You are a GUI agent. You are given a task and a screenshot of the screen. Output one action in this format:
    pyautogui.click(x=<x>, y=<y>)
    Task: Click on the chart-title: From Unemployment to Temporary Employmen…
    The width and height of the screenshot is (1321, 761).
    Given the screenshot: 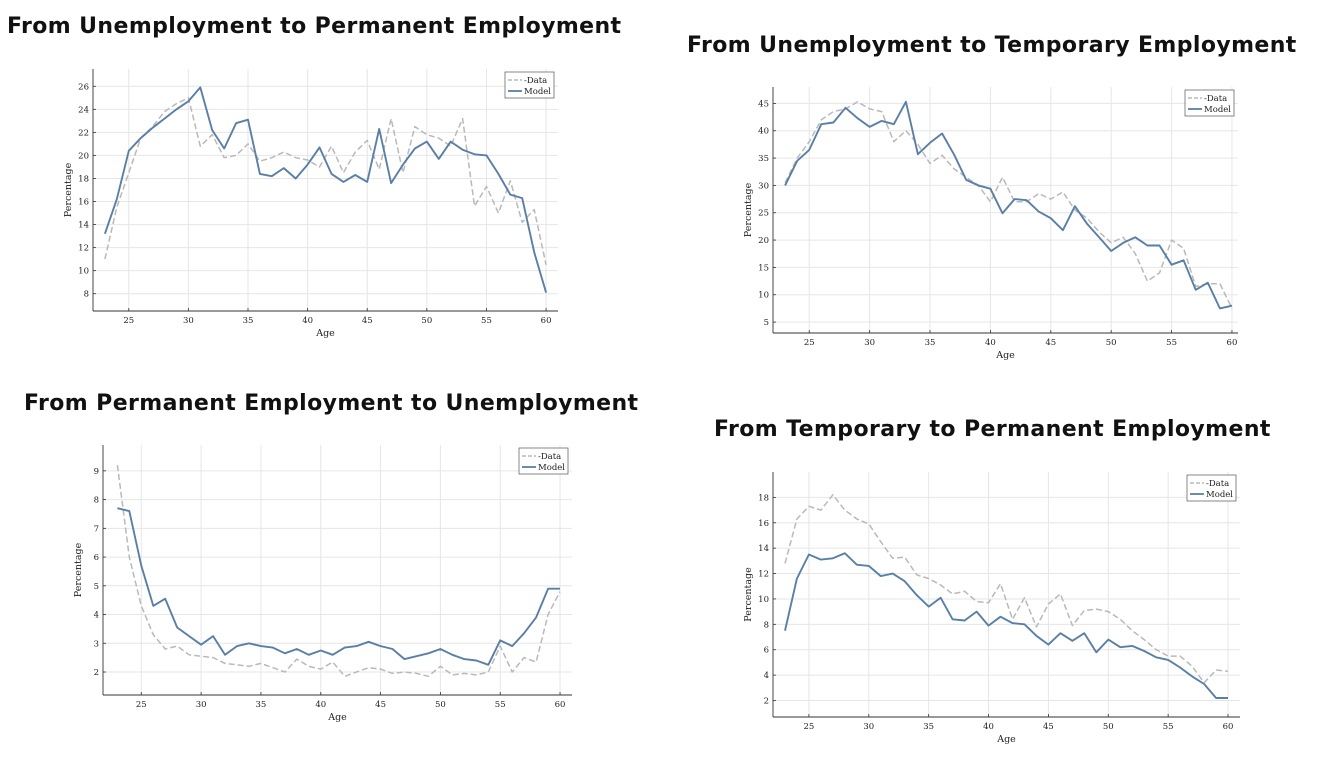 What is the action you would take?
    pyautogui.click(x=992, y=45)
    